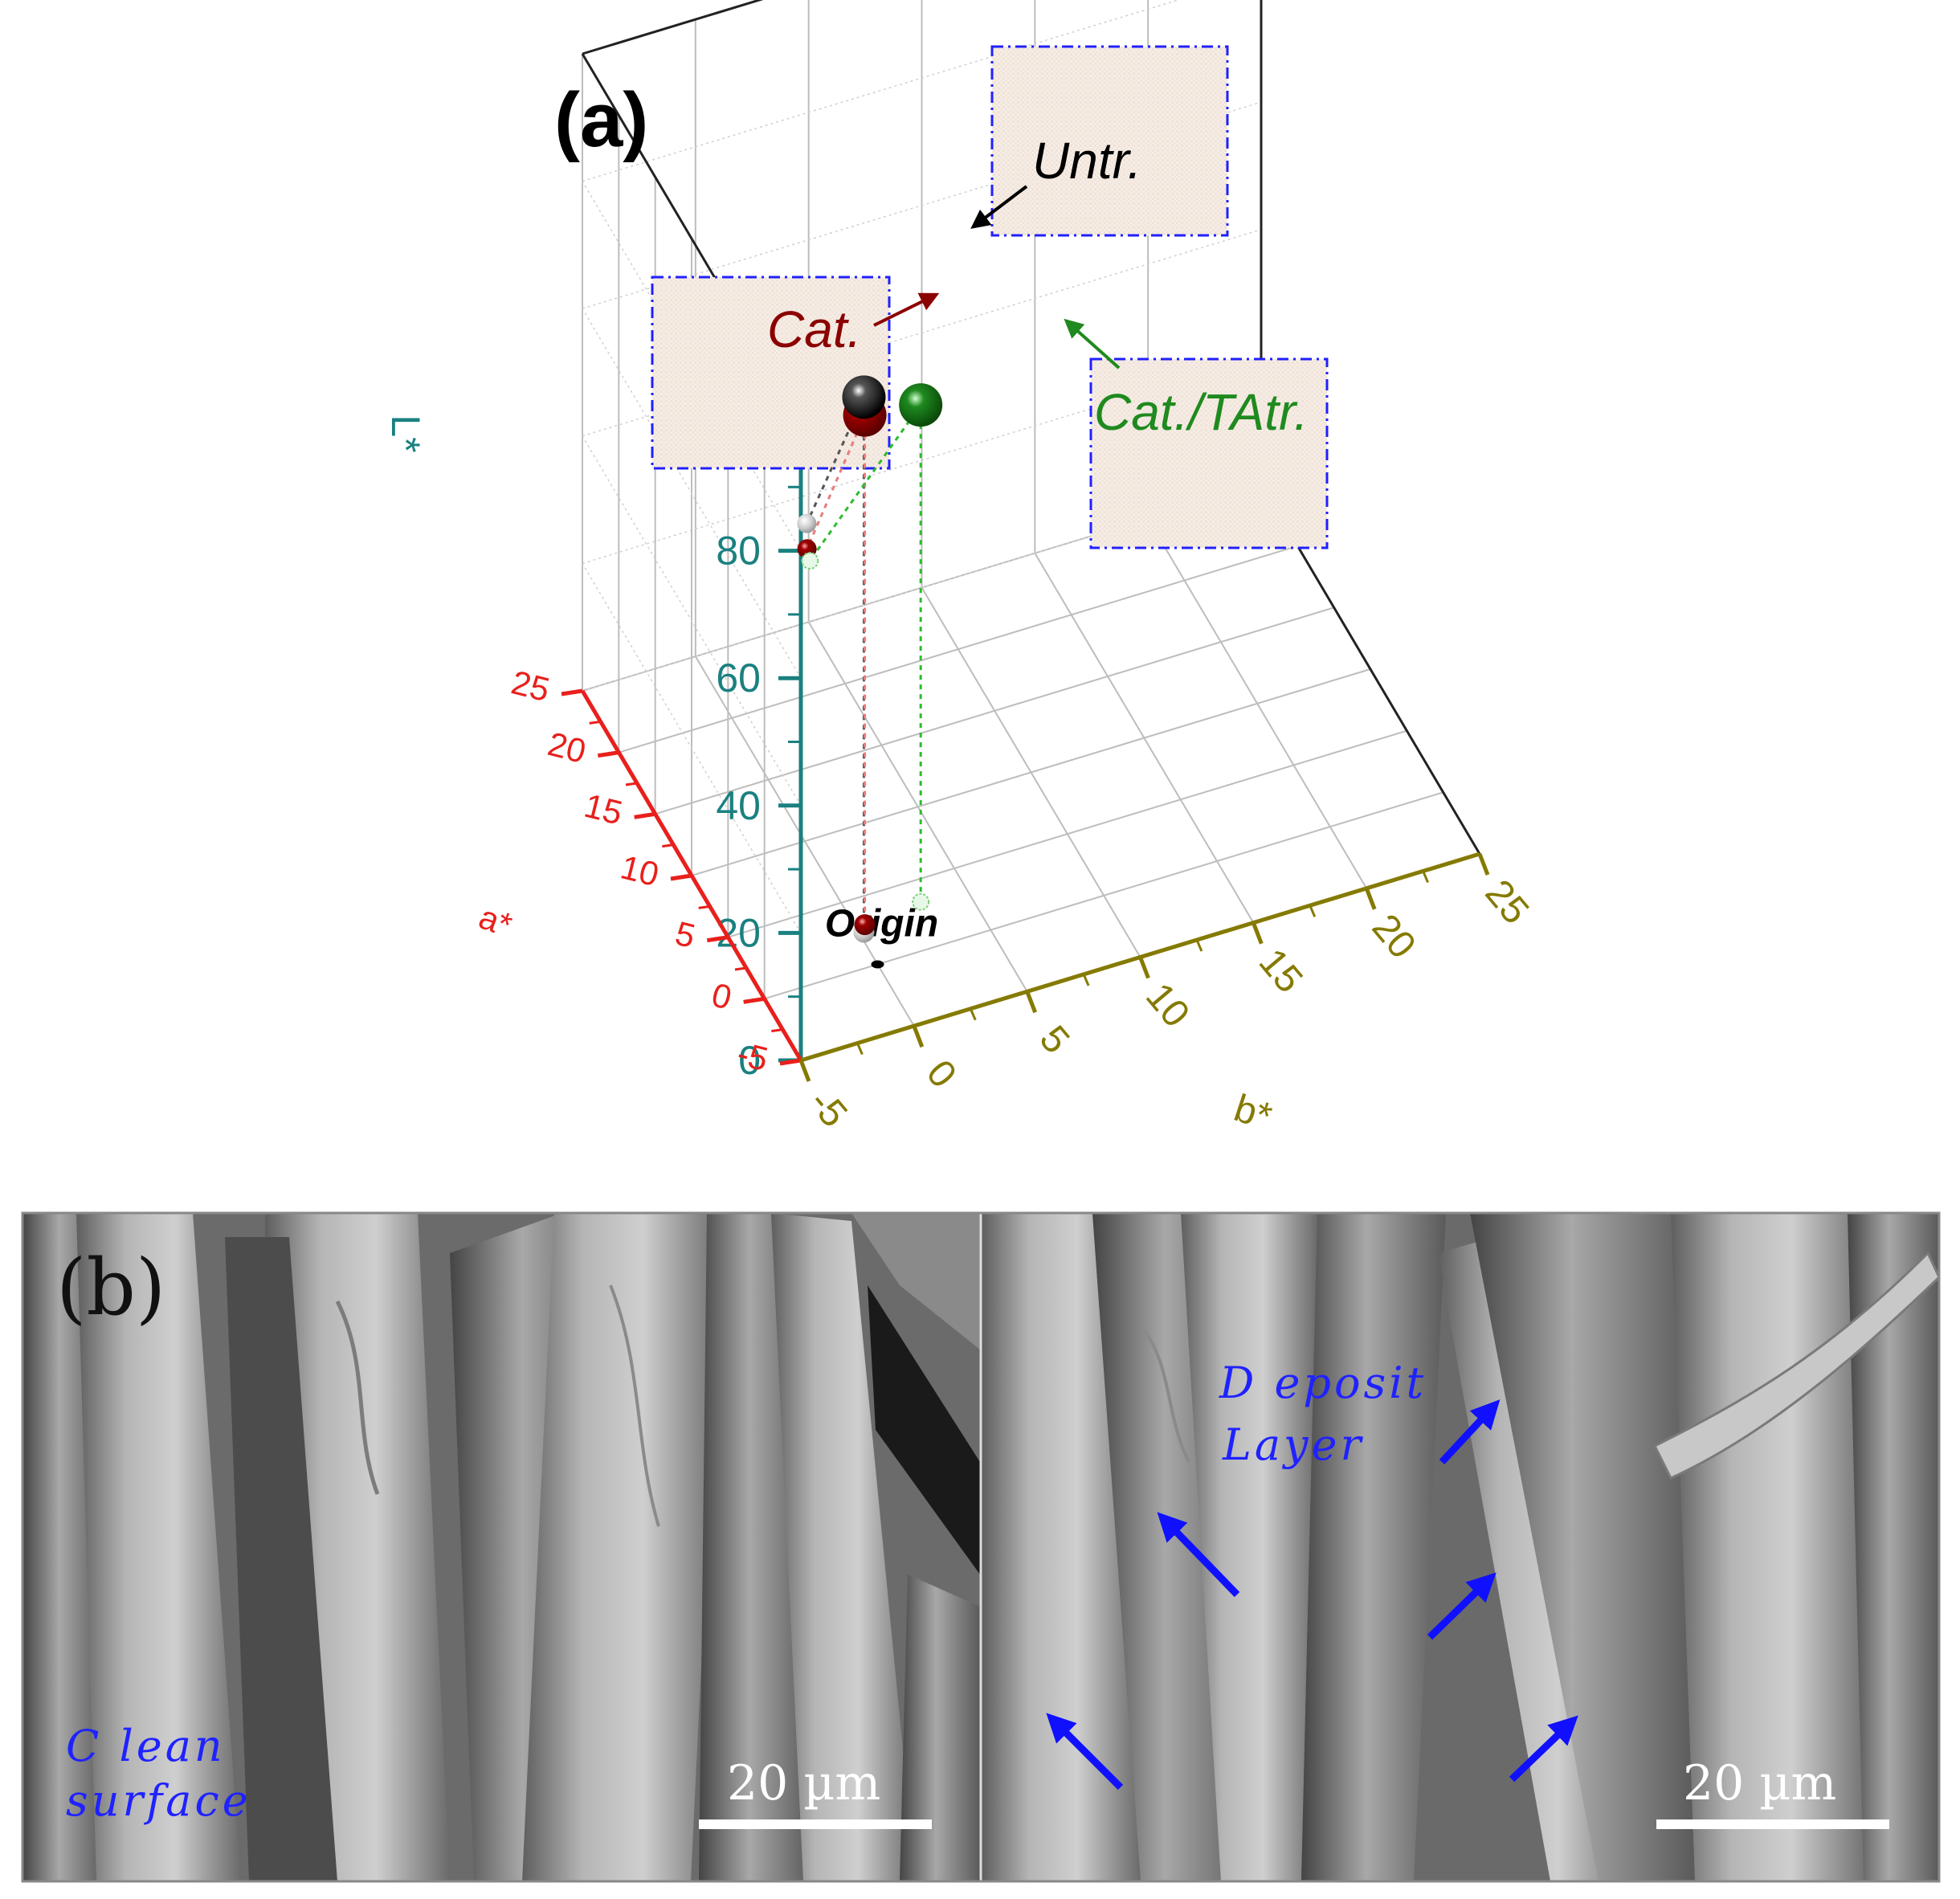 Image resolution: width=1960 pixels, height=1899 pixels. I want to click on b-tick-label-3: 10, so click(1167, 1005).